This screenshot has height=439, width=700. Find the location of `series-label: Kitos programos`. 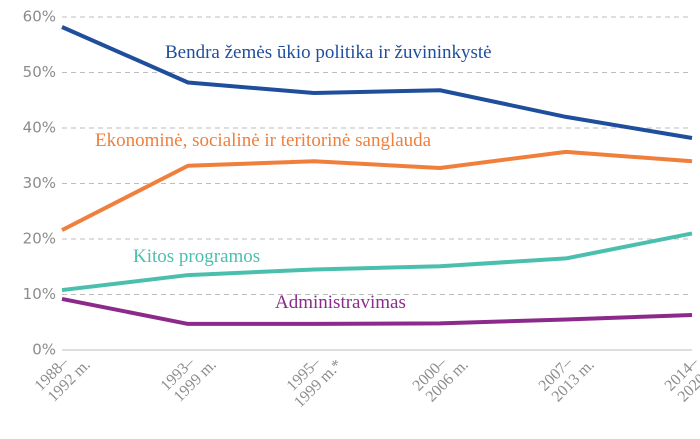

series-label: Kitos programos is located at coordinates (196, 256).